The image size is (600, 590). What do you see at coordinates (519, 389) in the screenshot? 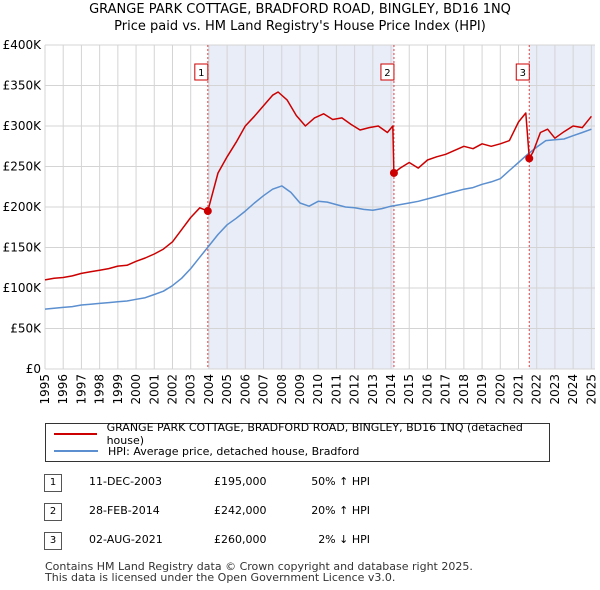
I see `x-tick-label: 2021` at bounding box center [519, 389].